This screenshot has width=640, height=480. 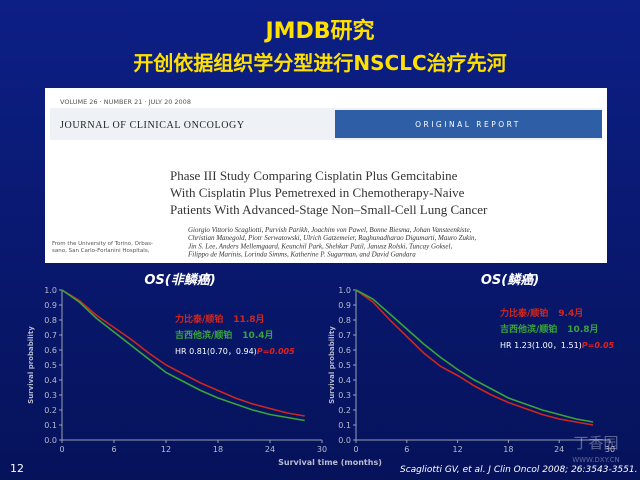 What do you see at coordinates (125, 102) in the screenshot?
I see `volume-line: VOLUME 26 · NUMBER 21 · JULY 20 2008` at bounding box center [125, 102].